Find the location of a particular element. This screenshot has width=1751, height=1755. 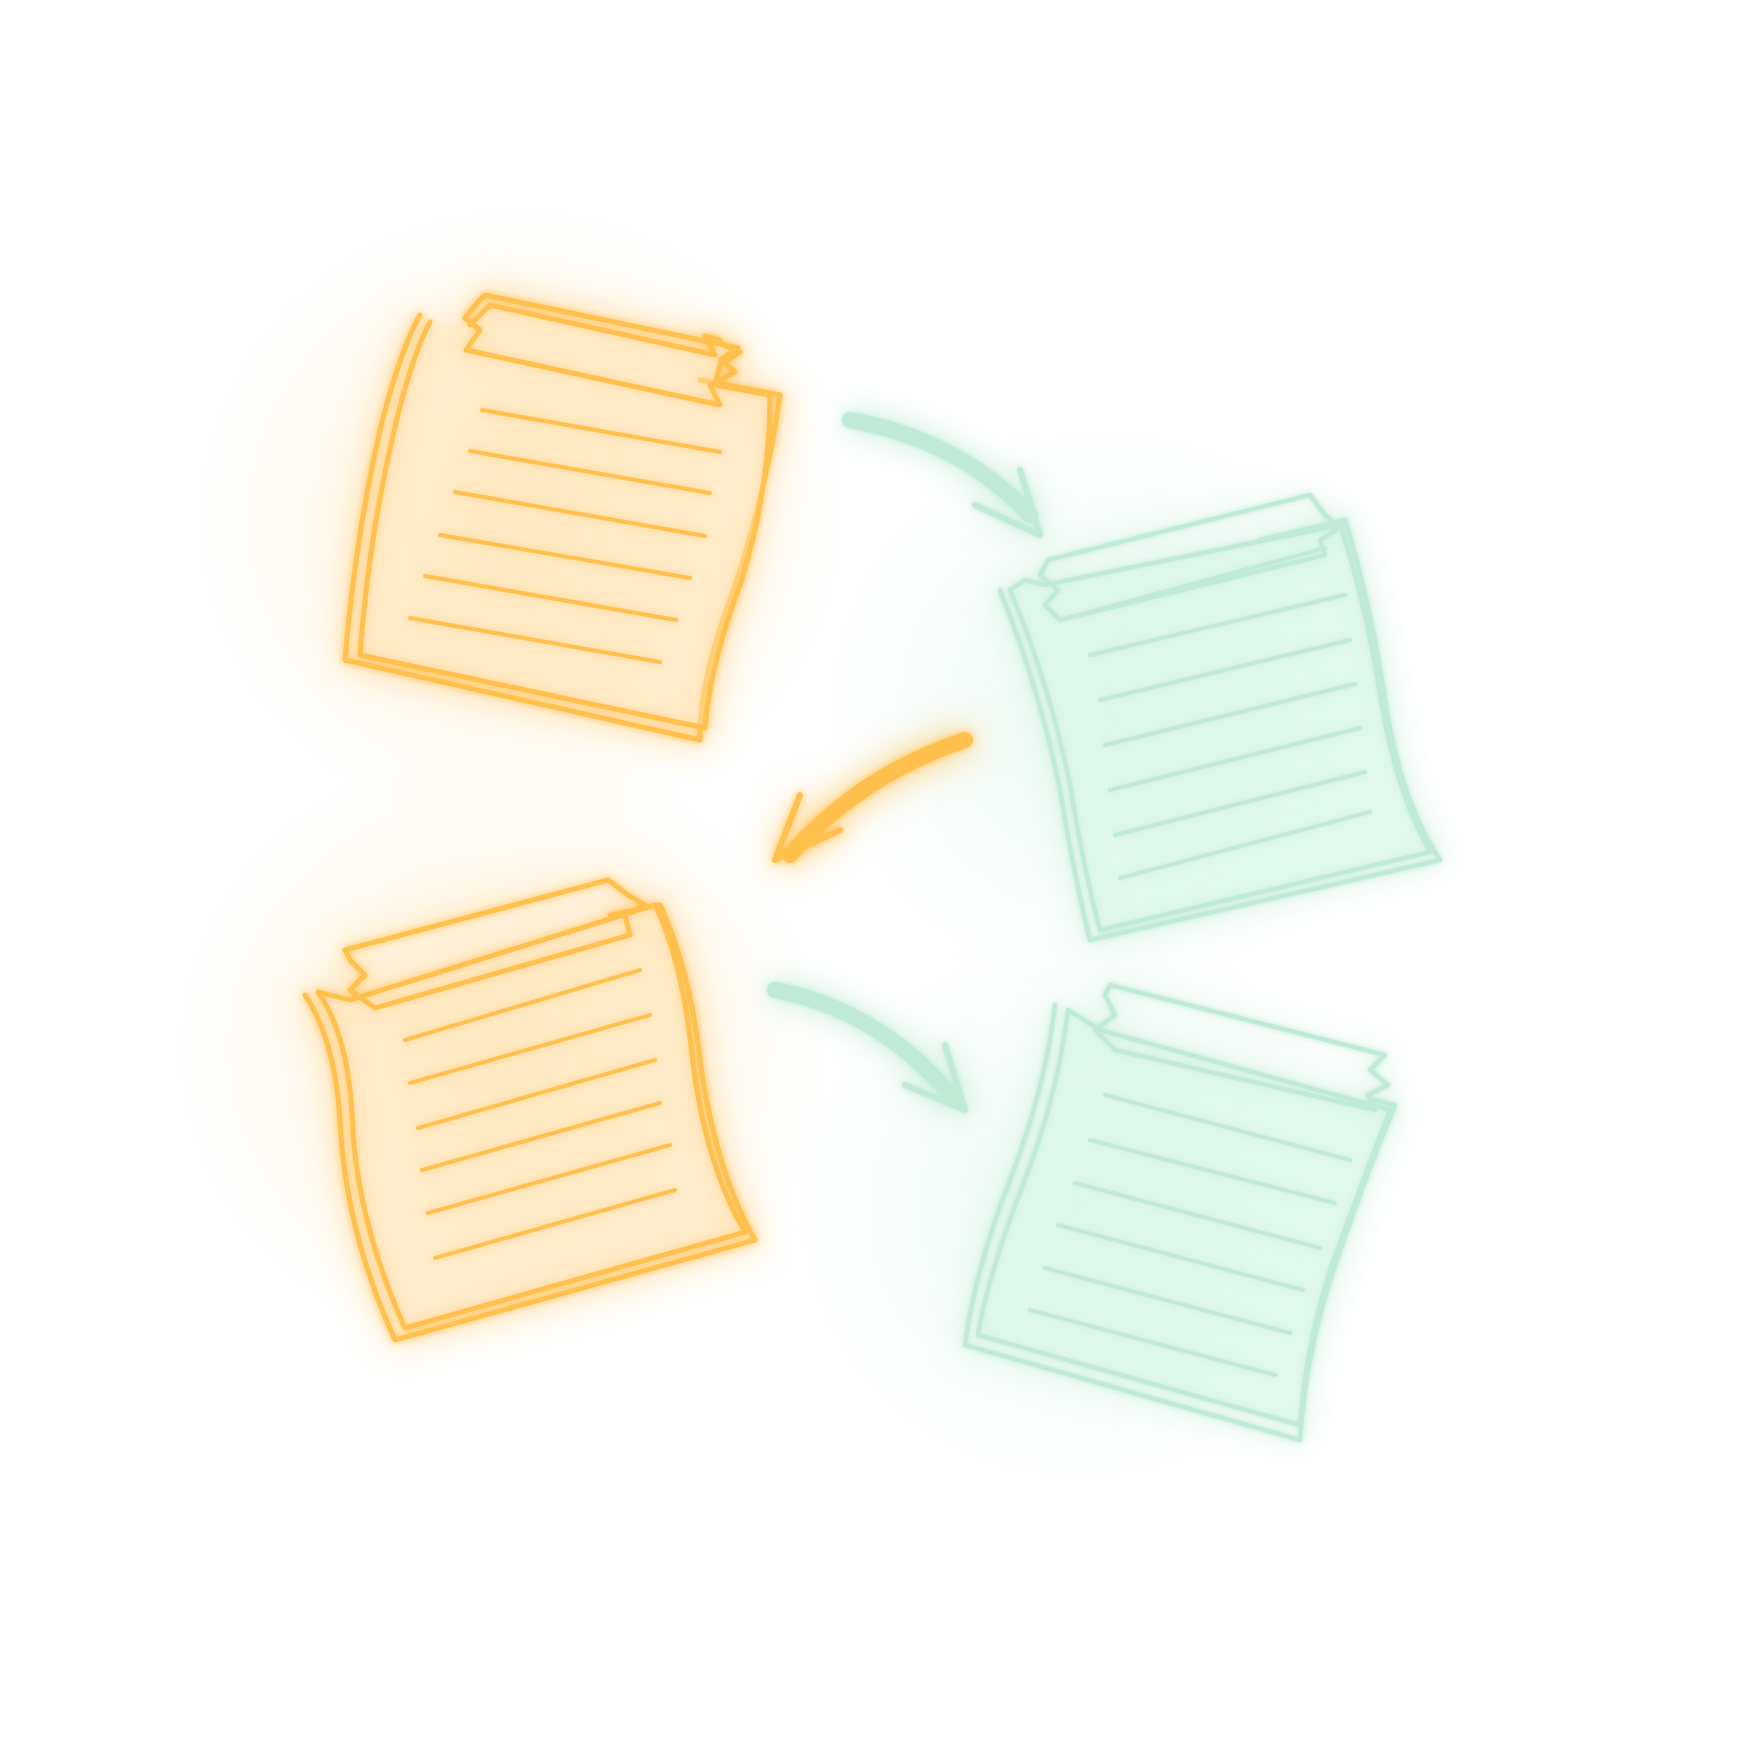

arrow-mint-bottom-icon is located at coordinates (867, 1047).